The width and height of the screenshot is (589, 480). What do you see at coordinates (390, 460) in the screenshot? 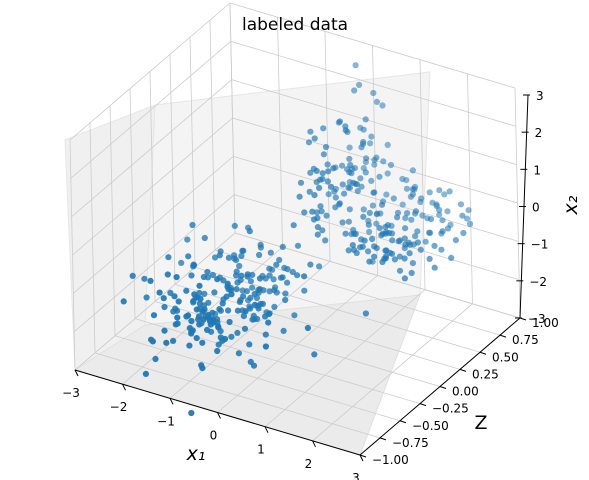
I see `y-tick-label: −1.00` at bounding box center [390, 460].